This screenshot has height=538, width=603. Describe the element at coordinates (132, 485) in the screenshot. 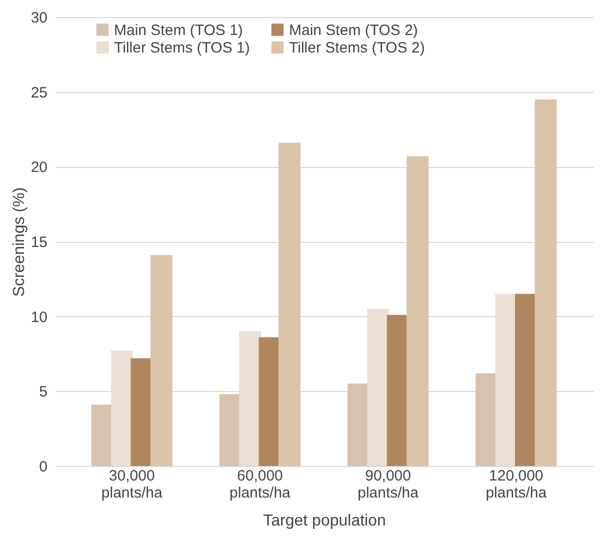

I see `x-tick-label: 30,000 plants/ha` at that location.